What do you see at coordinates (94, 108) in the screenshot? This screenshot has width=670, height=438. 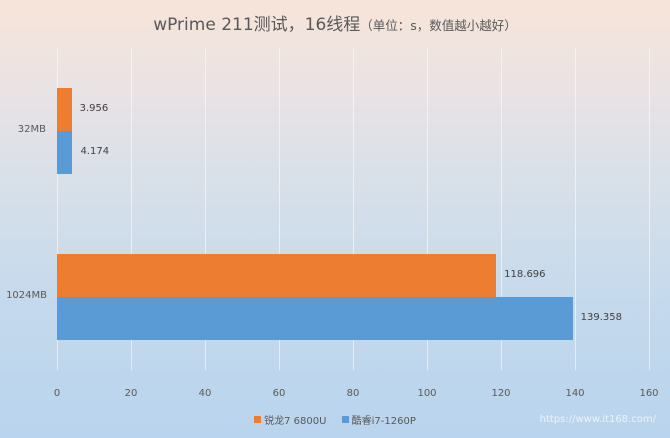 I see `data-label: 3.956` at bounding box center [94, 108].